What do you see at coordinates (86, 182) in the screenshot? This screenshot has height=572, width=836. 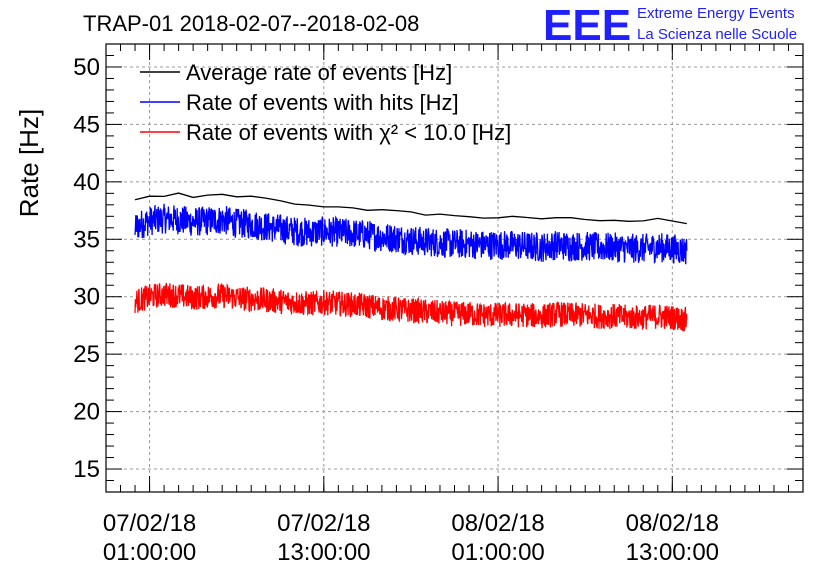 I see `y-tick-label: 40` at bounding box center [86, 182].